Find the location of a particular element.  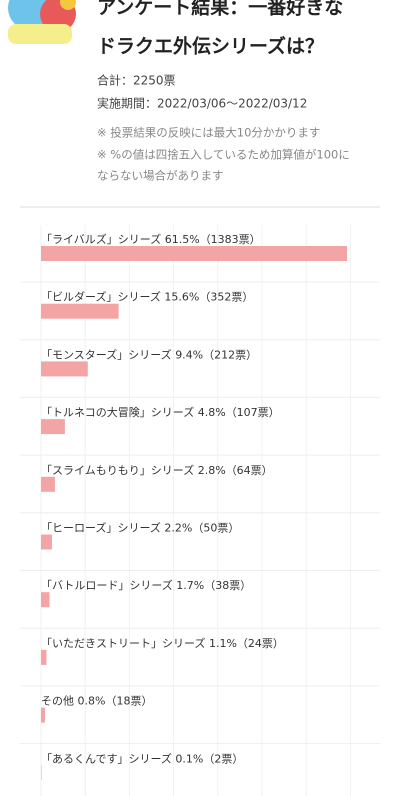

votes: （352票） is located at coordinates (226, 297).